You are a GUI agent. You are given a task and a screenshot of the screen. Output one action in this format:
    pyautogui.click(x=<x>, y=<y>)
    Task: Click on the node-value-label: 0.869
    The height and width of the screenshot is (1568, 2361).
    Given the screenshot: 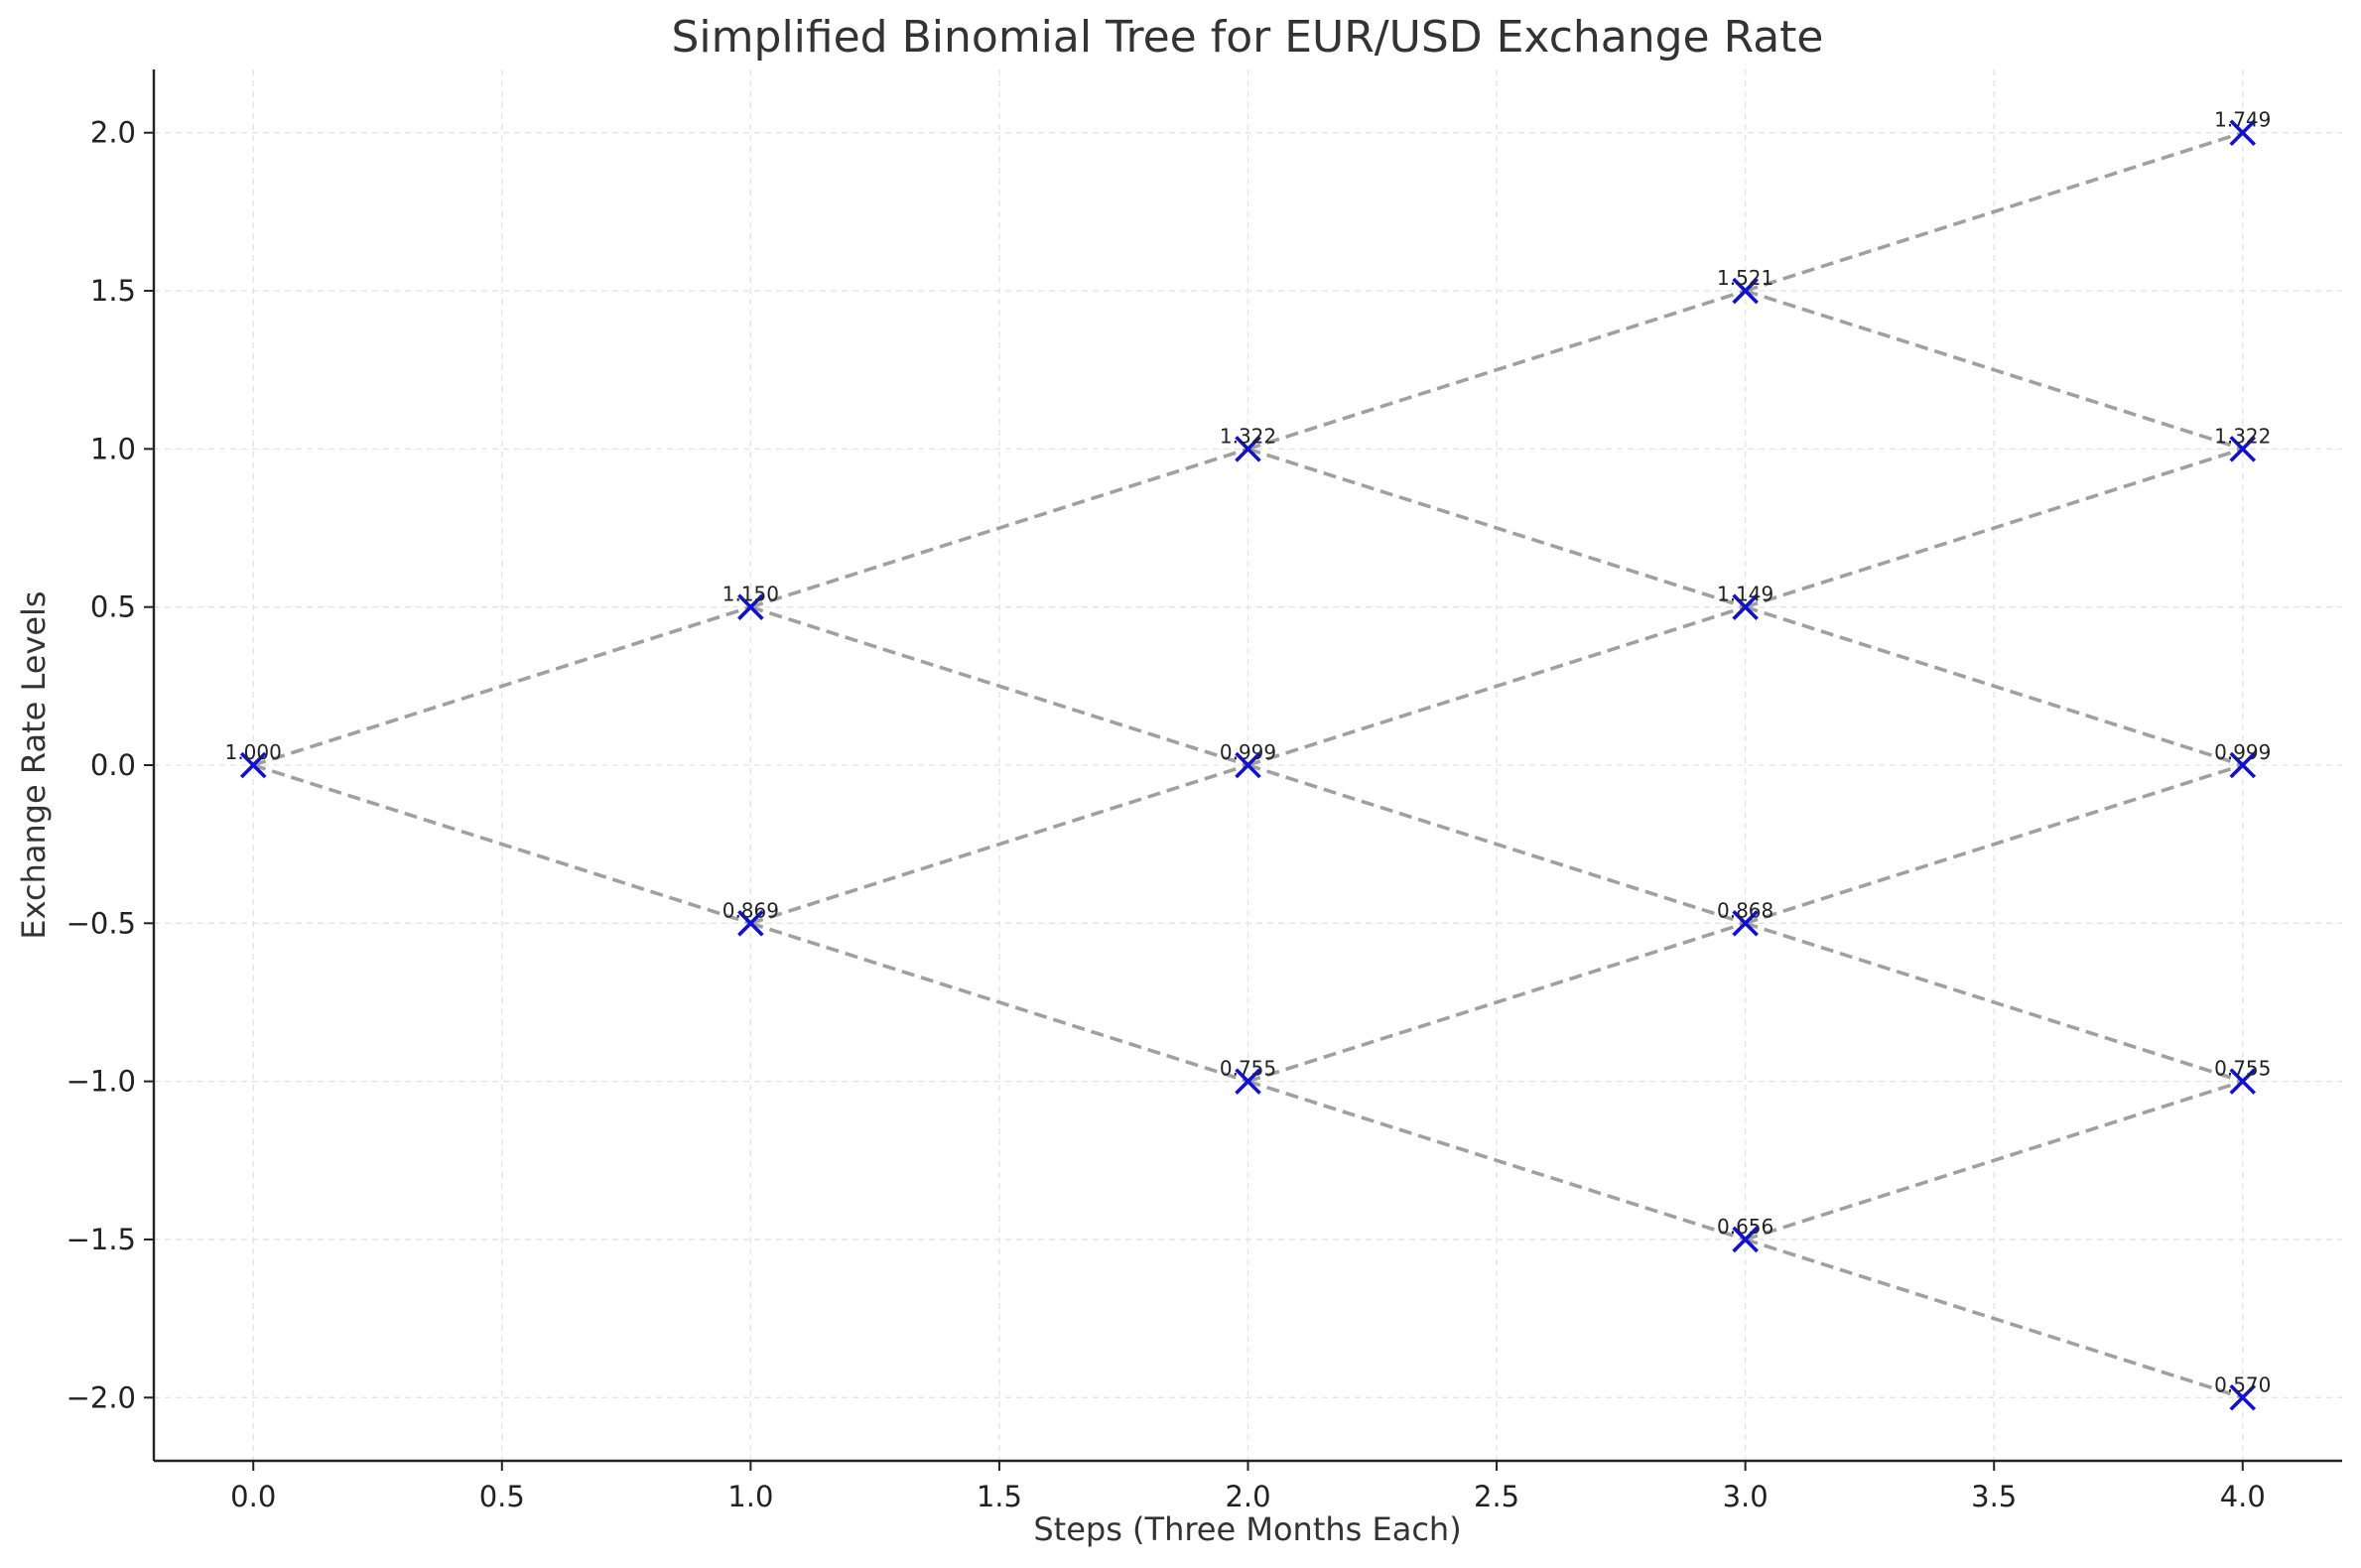 What is the action you would take?
    pyautogui.click(x=750, y=910)
    